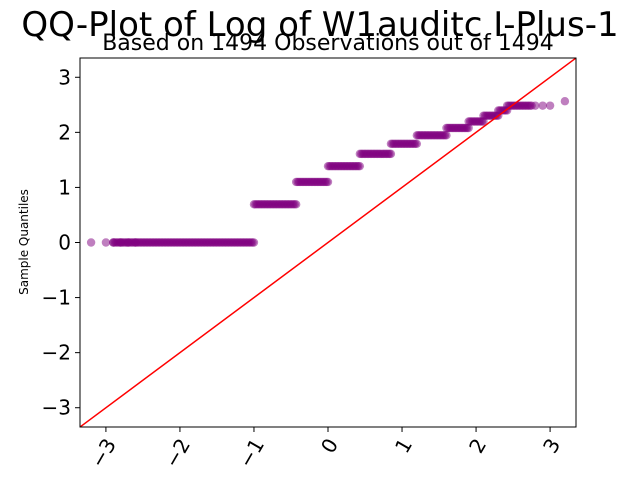 The width and height of the screenshot is (640, 480). Describe the element at coordinates (64, 243) in the screenshot. I see `y-tick-label: 0` at that location.